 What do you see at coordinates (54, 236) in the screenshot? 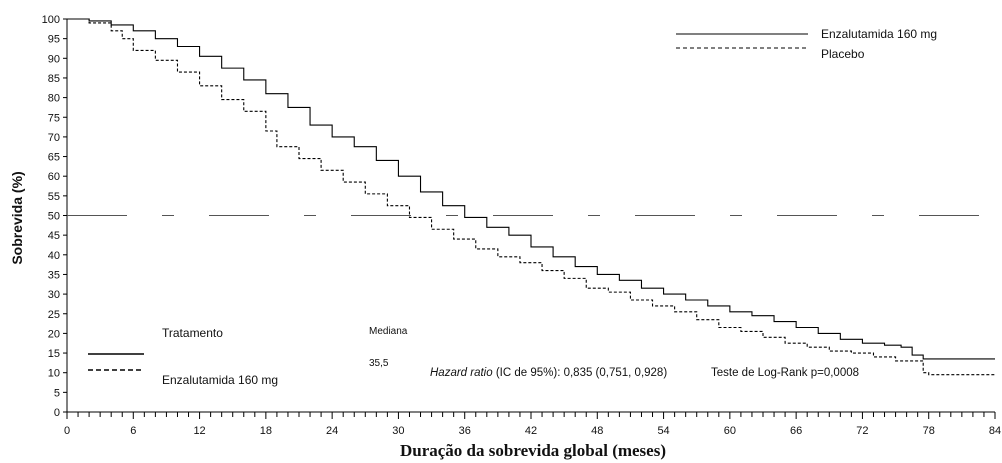
I see `y-tick-label: 45` at bounding box center [54, 236].